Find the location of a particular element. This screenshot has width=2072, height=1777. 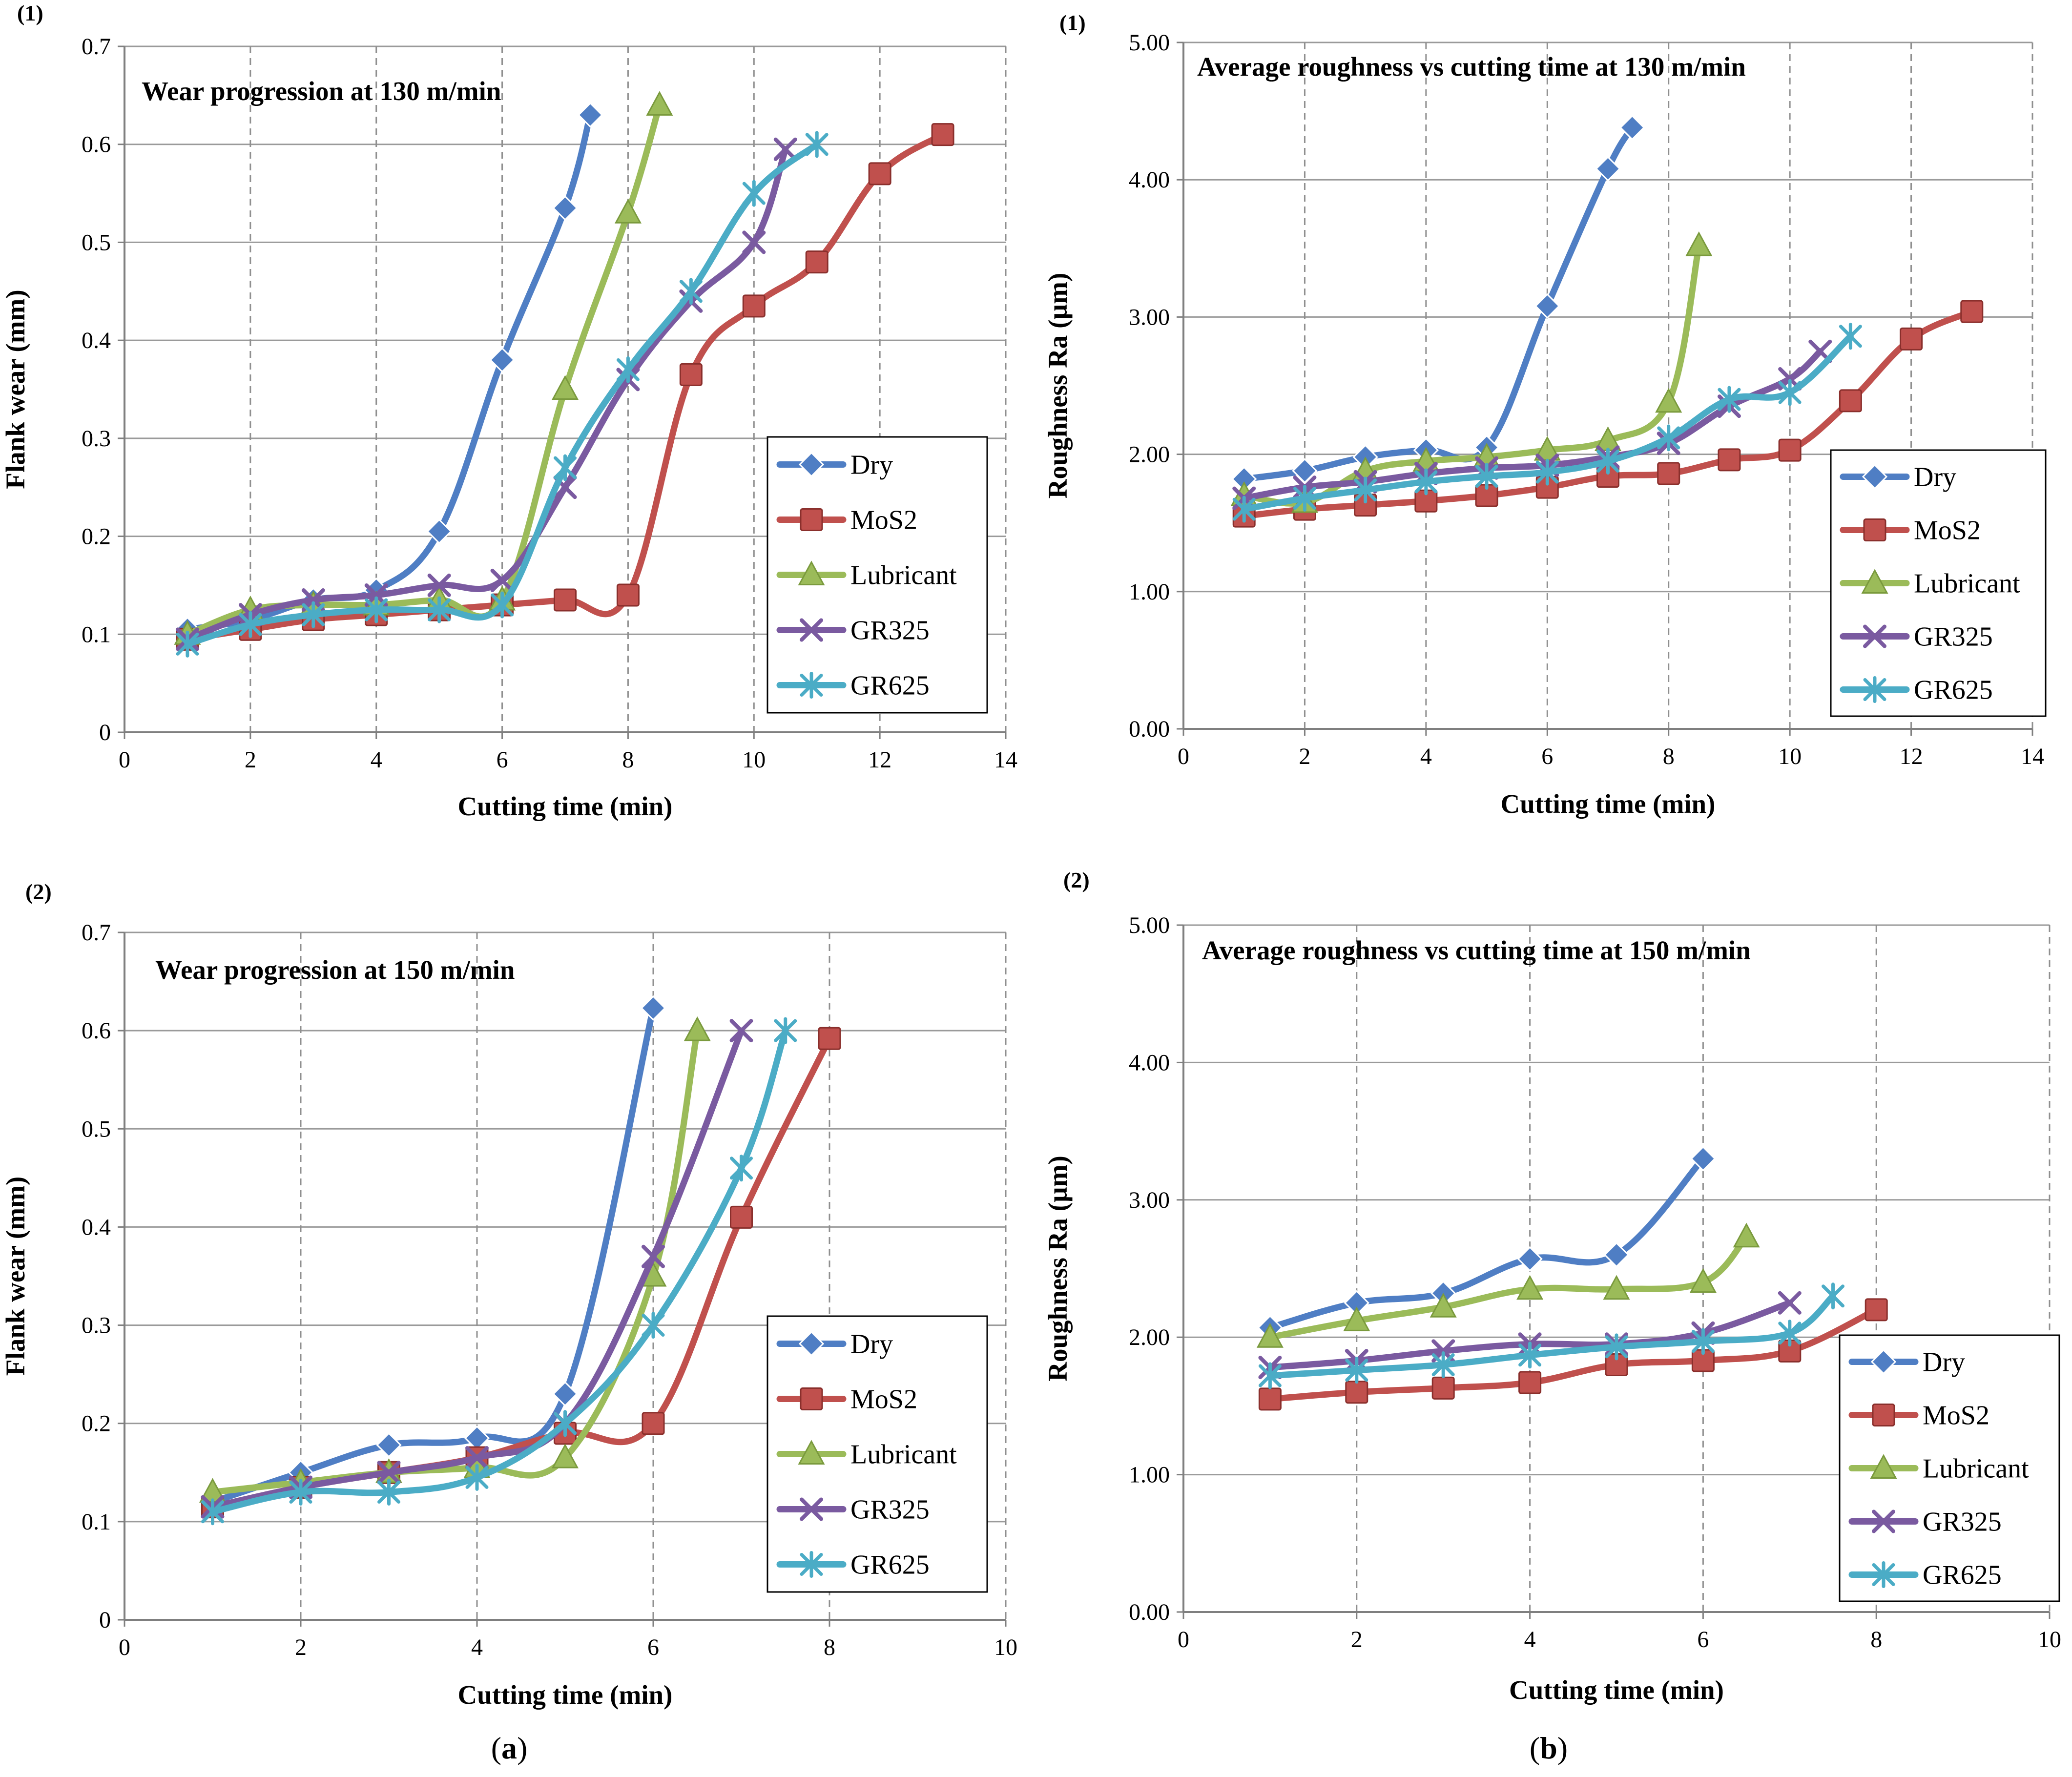

x-tick-label: 12 is located at coordinates (879, 760).